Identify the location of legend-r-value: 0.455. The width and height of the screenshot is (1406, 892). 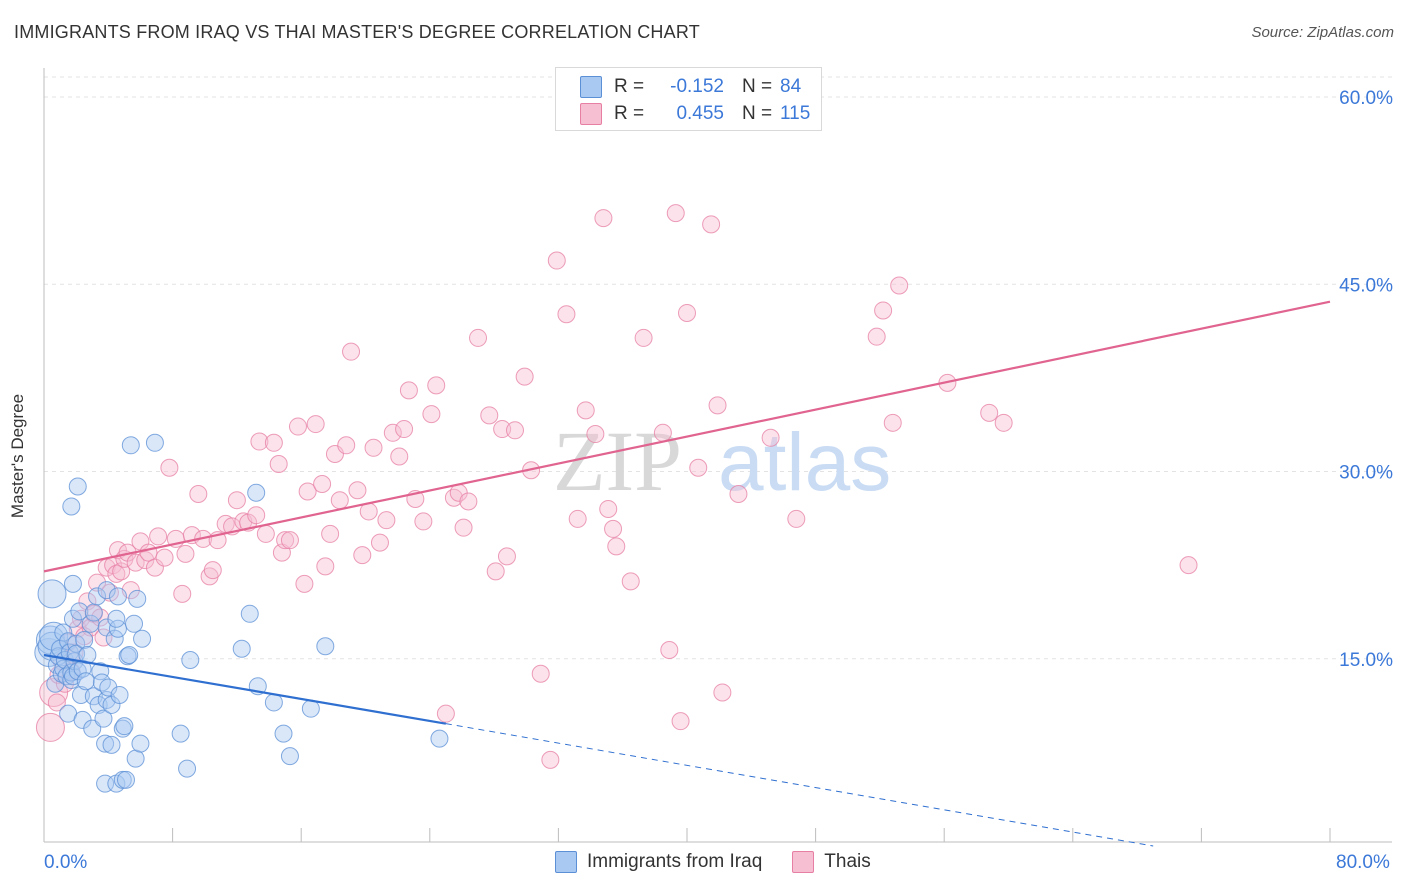
(700, 113).